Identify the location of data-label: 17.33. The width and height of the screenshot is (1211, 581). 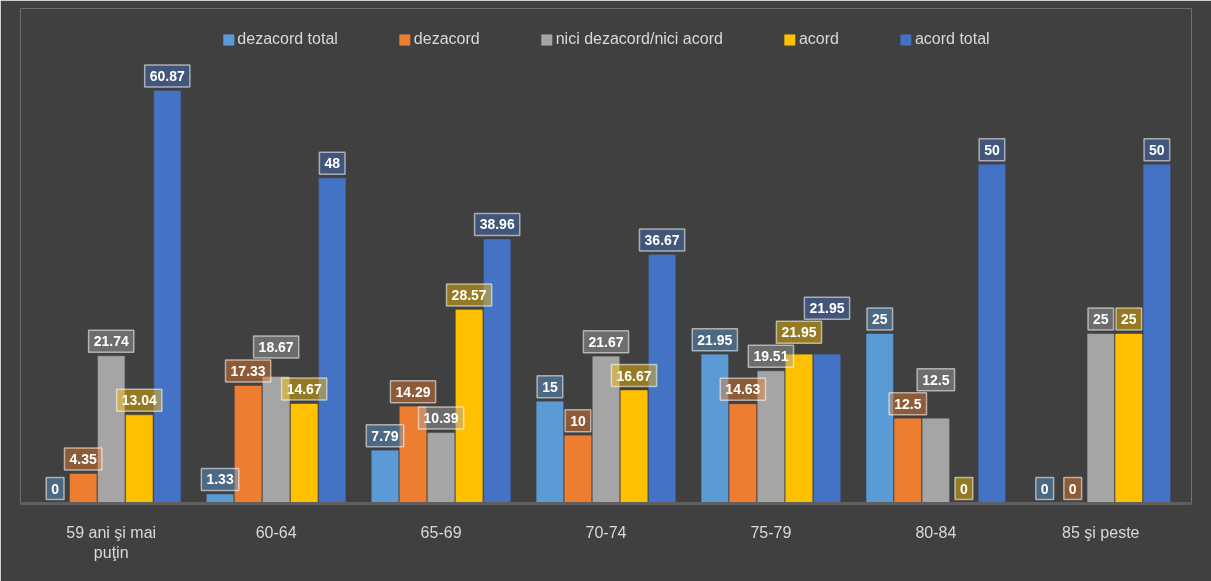
(248, 371).